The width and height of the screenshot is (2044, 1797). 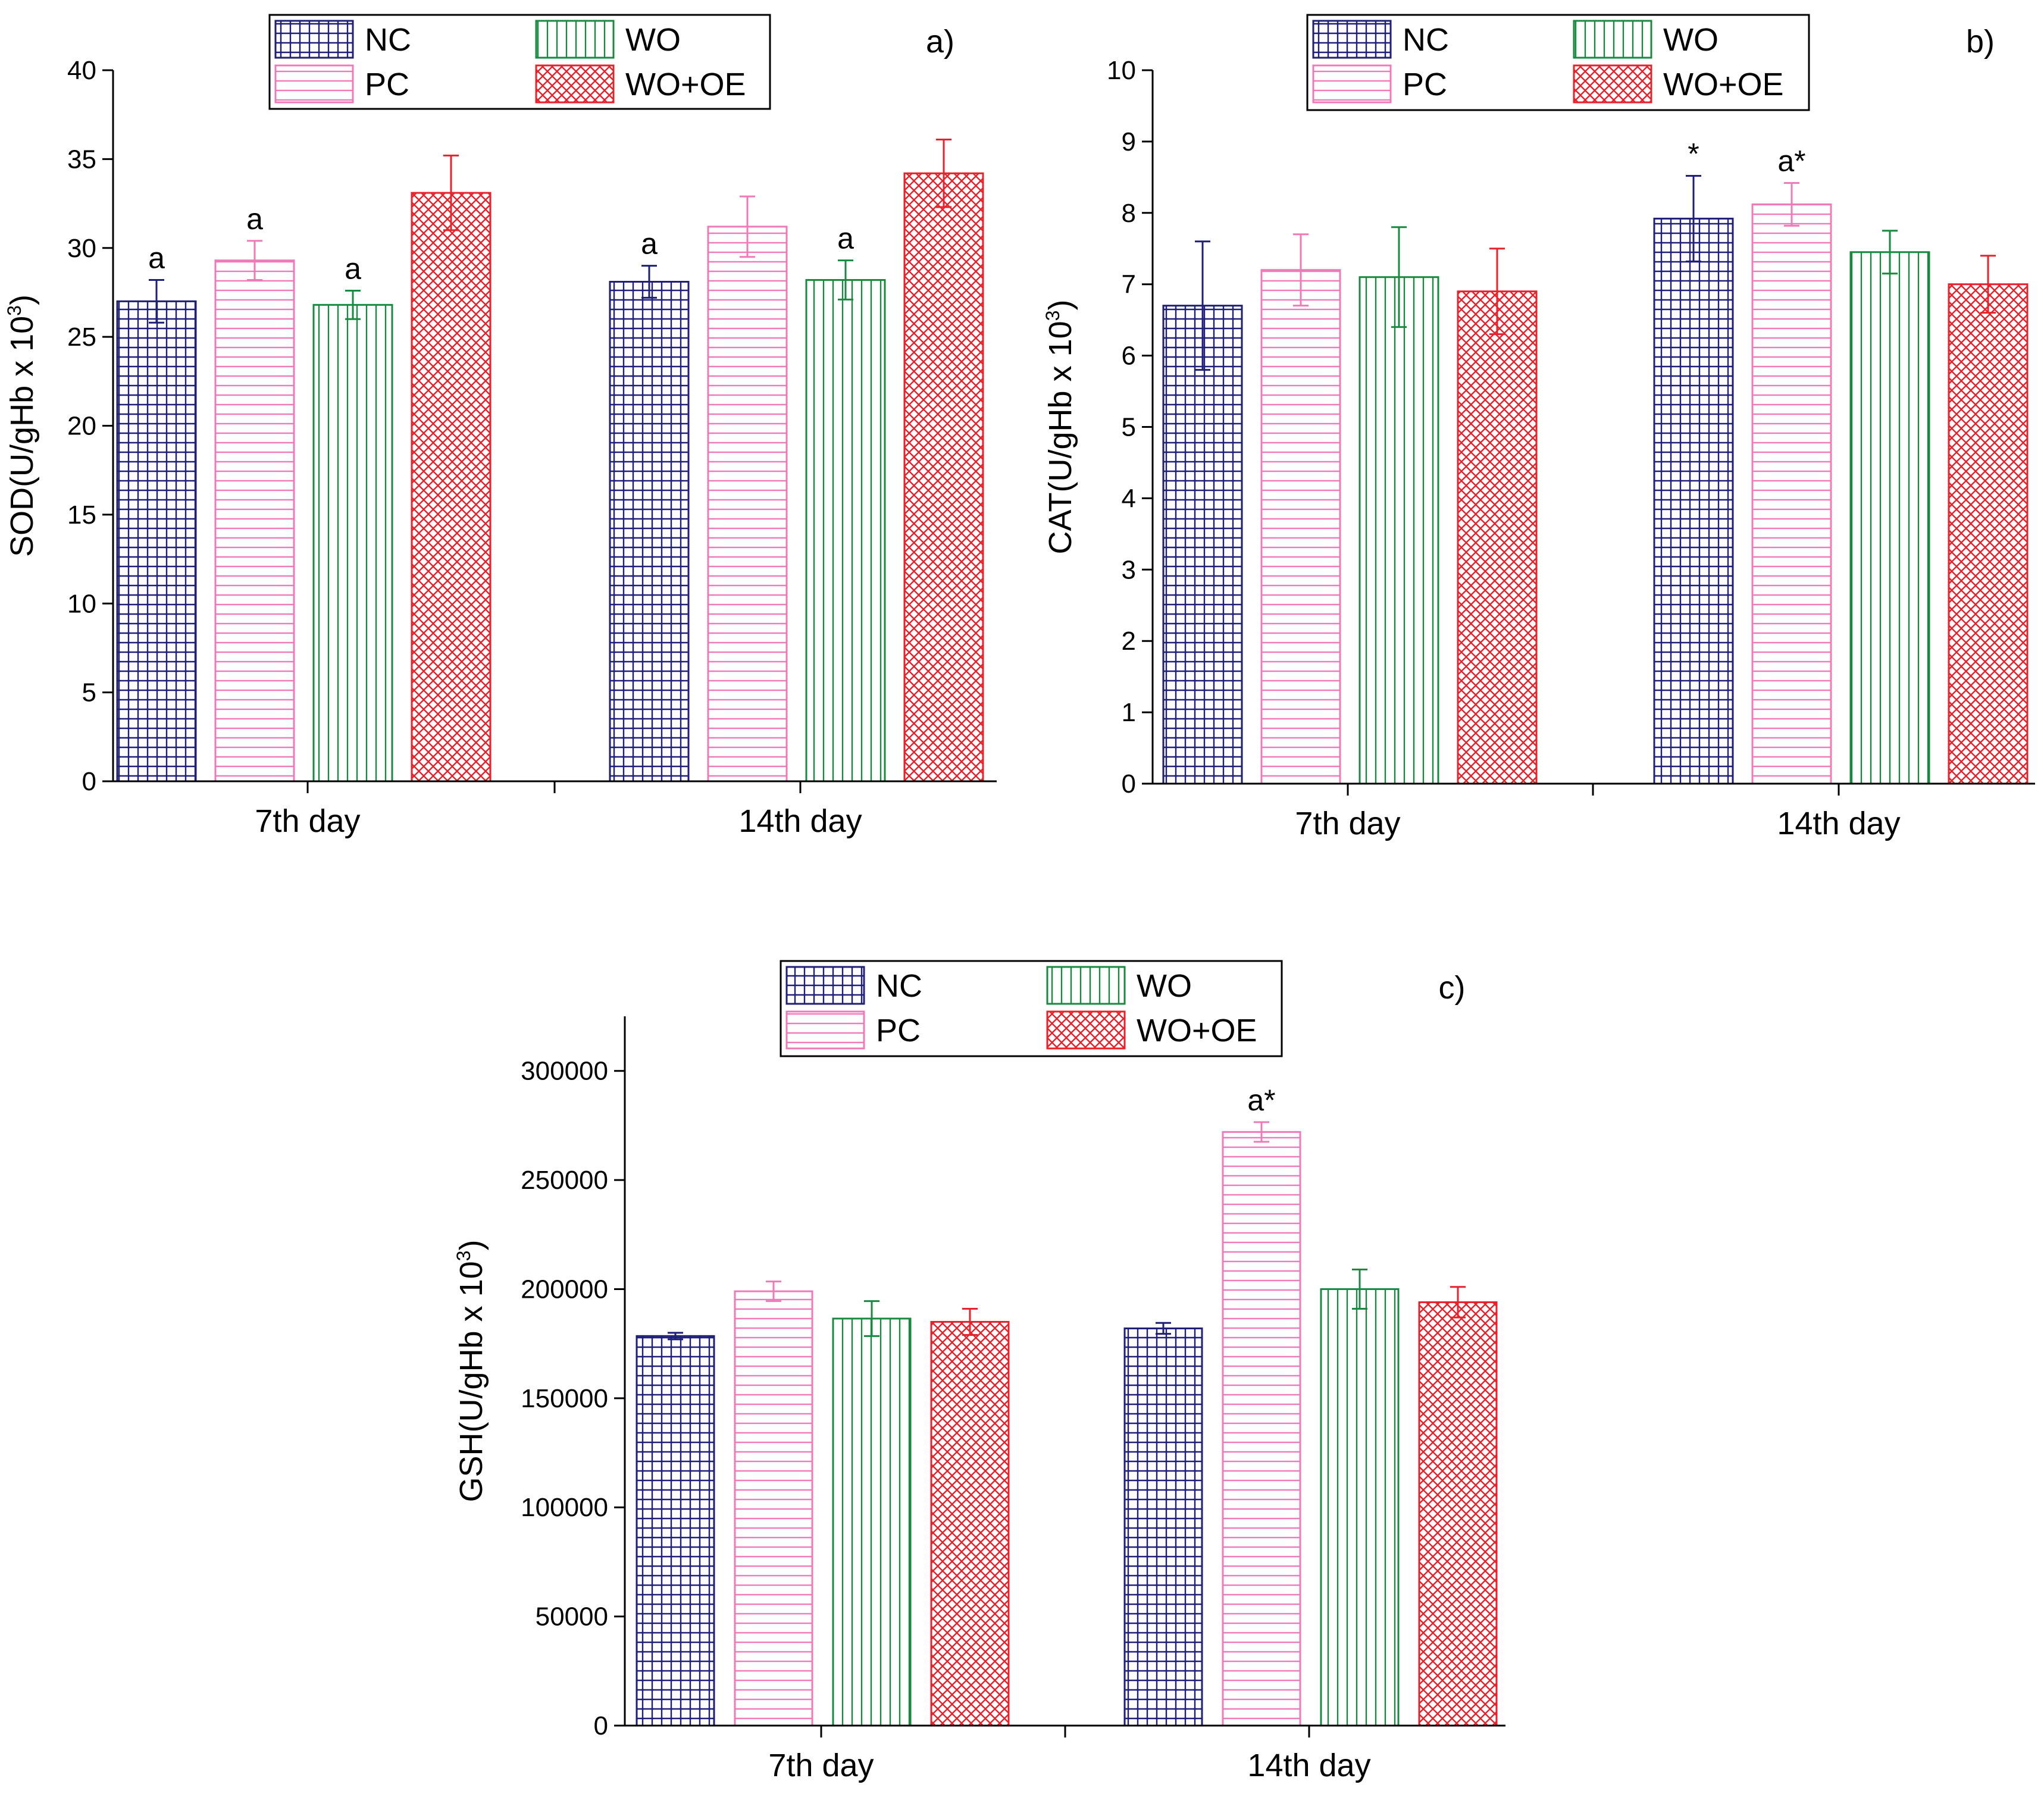 I want to click on y-tick-label: 25, so click(x=81, y=338).